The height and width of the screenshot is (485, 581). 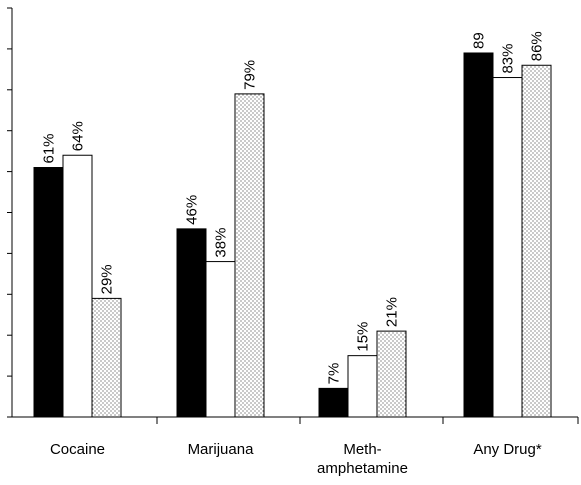 I want to click on bar-value-label: 46%, so click(x=192, y=210).